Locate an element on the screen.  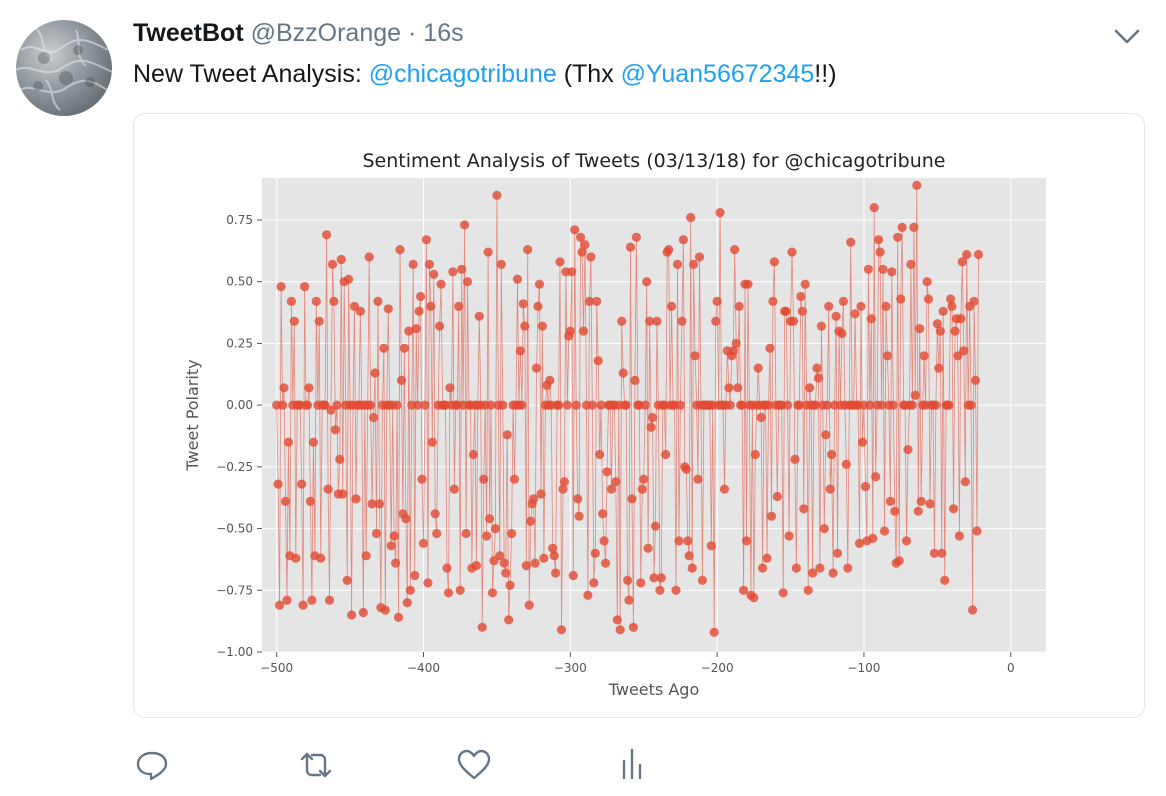
heart-icon is located at coordinates (474, 765).